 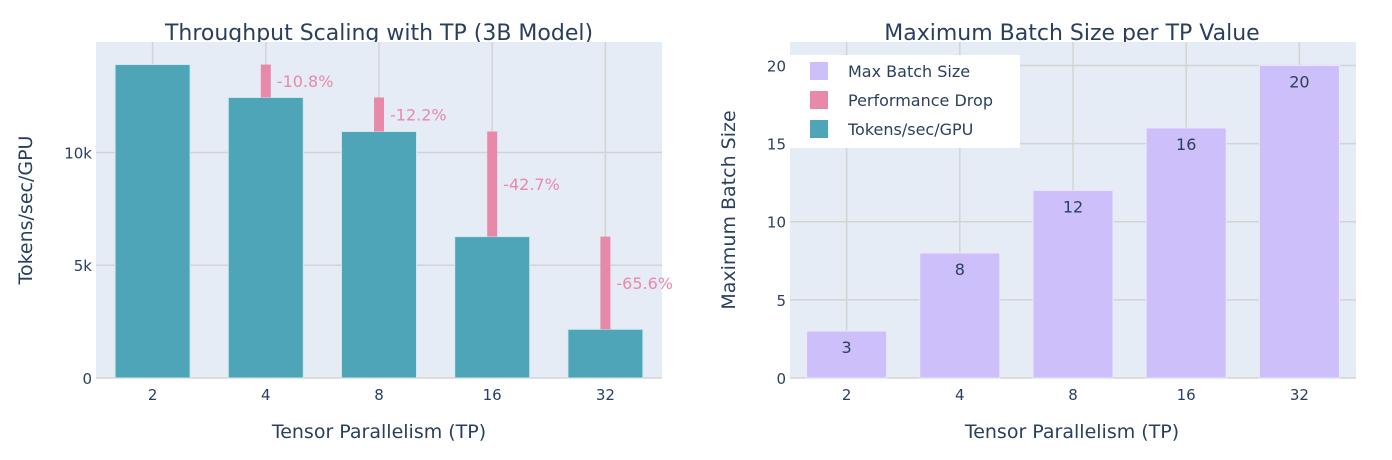 What do you see at coordinates (910, 129) in the screenshot?
I see `legend-entry: Tokens/sec/GPU` at bounding box center [910, 129].